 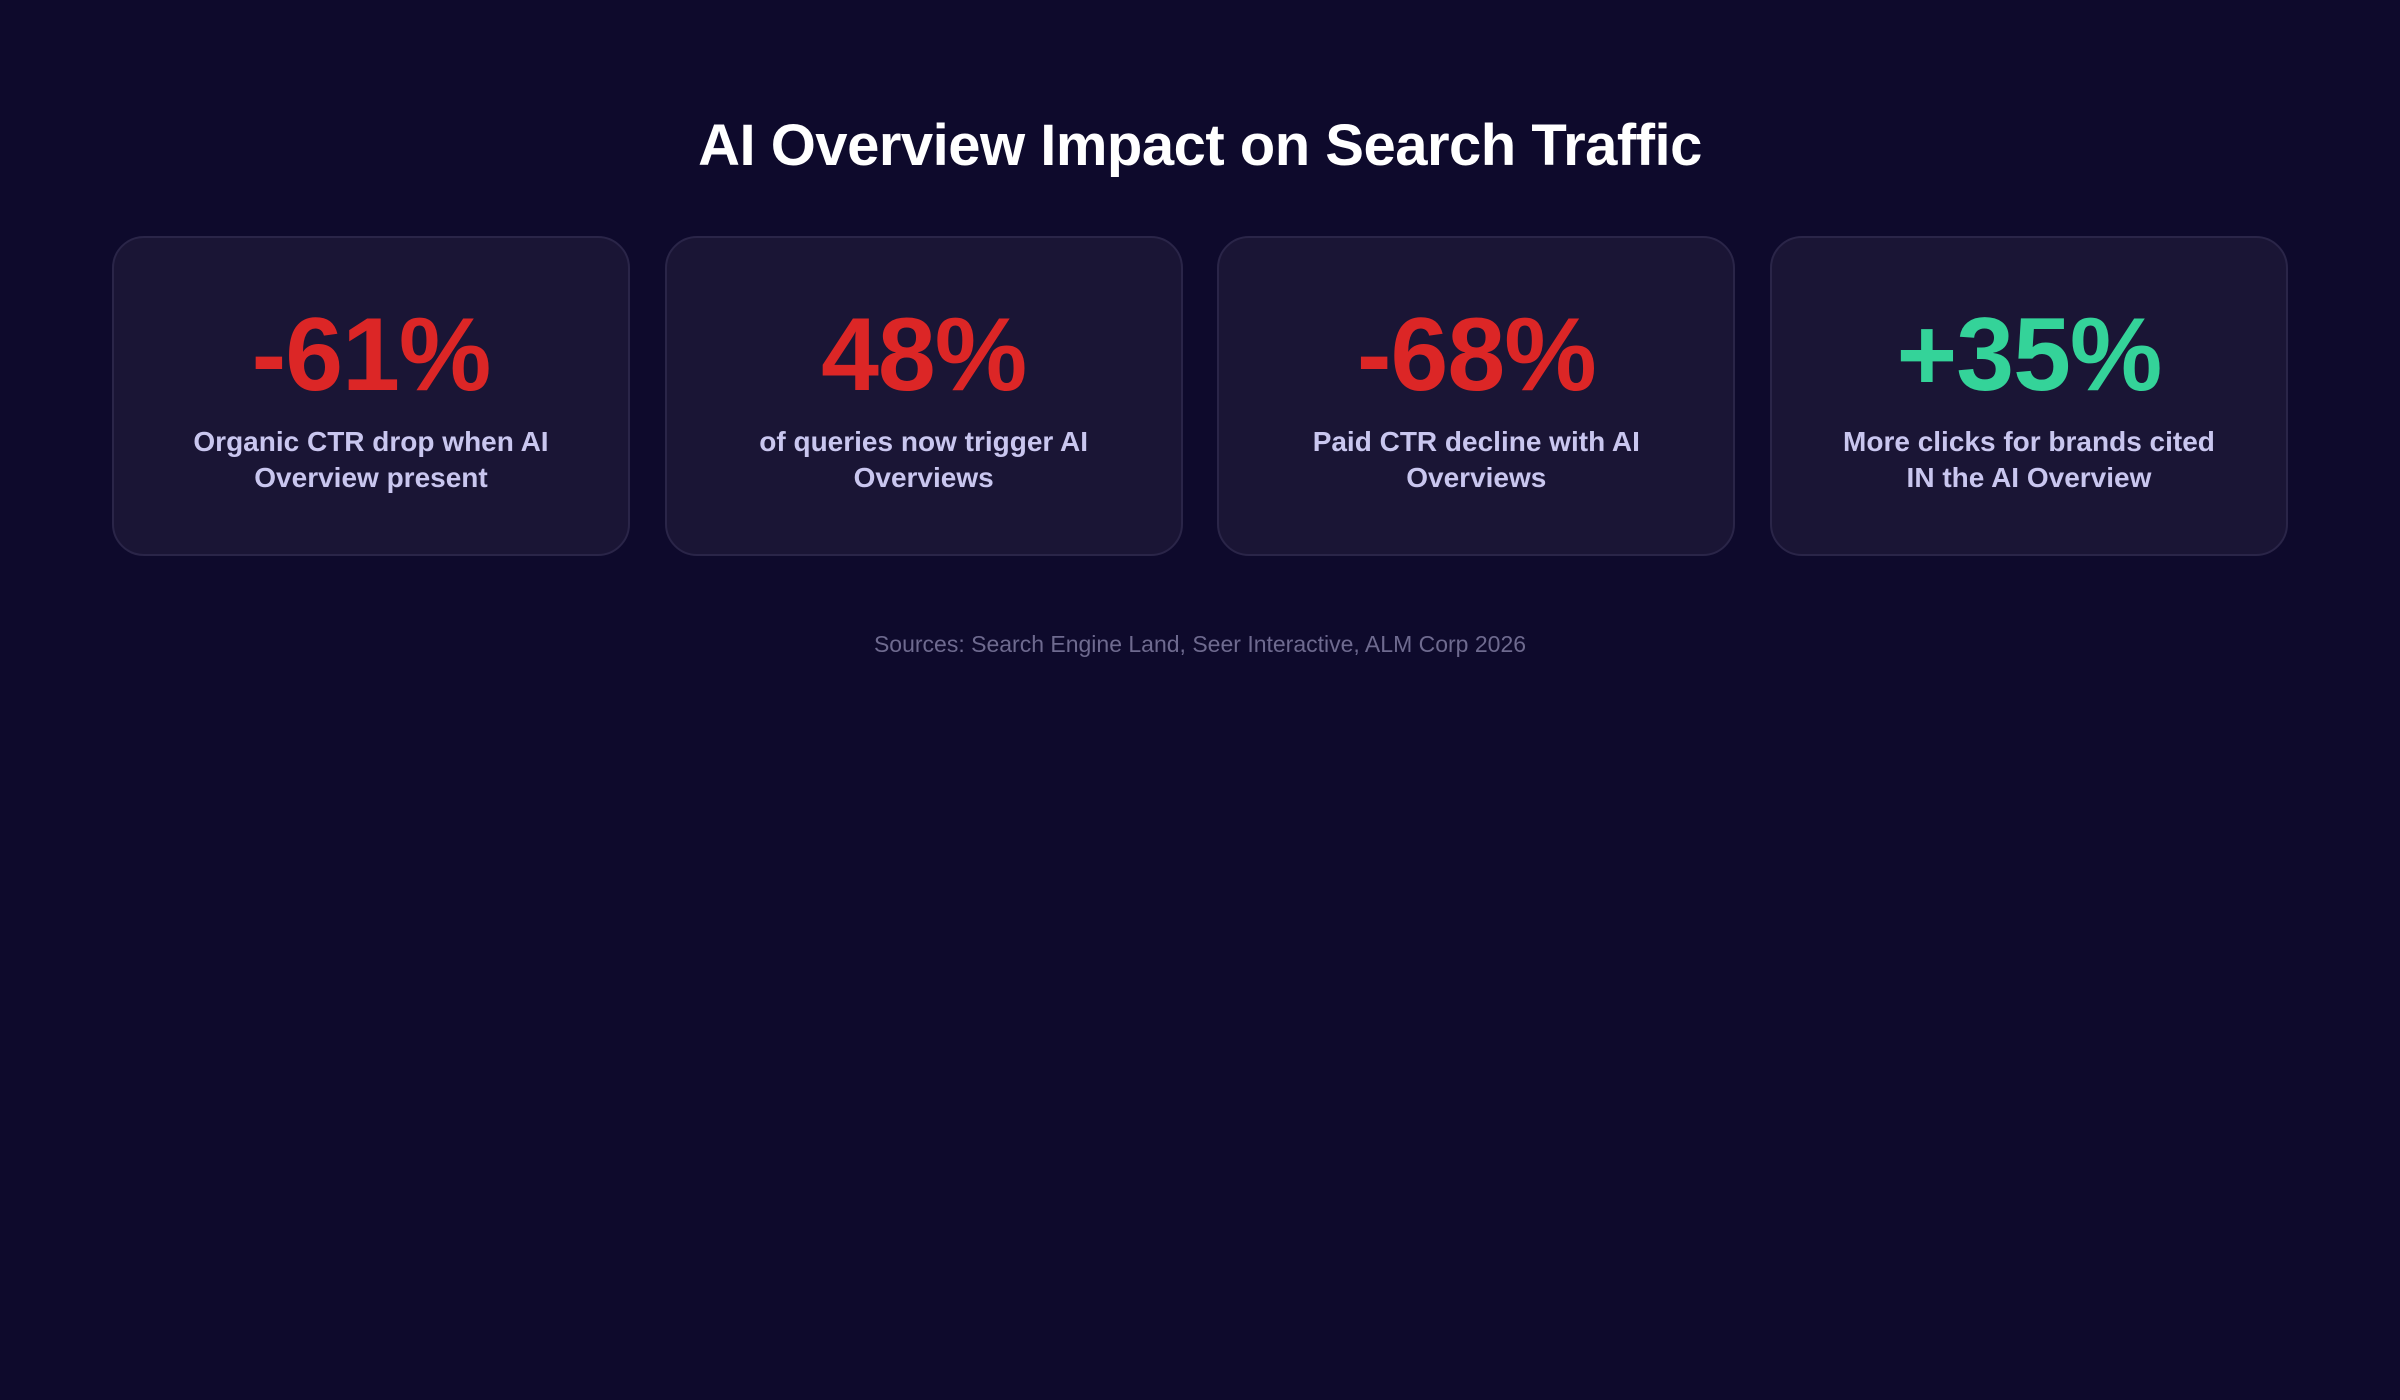 What do you see at coordinates (1200, 145) in the screenshot?
I see `page-title: AI Overview Impact on Search Traffic` at bounding box center [1200, 145].